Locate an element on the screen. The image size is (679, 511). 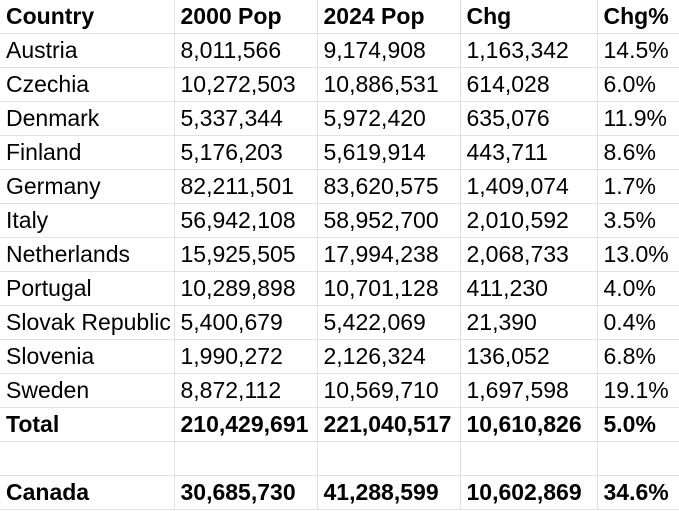
cell-chg-pct: 6.0% is located at coordinates (638, 84).